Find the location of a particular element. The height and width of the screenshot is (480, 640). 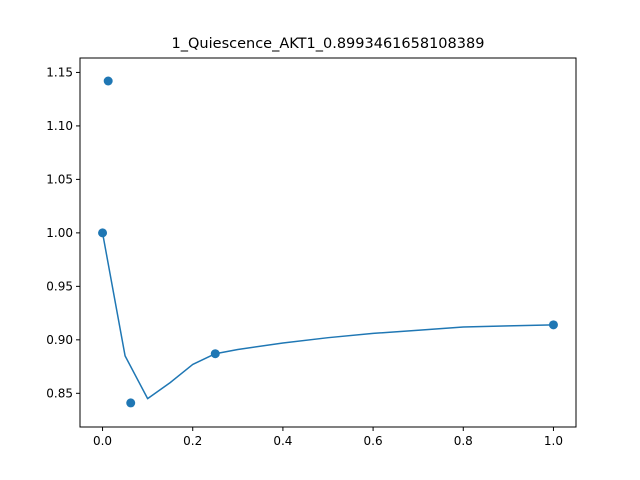

chart-title: 1_Quiescence_AKT1_0.8993461658108389 is located at coordinates (328, 44).